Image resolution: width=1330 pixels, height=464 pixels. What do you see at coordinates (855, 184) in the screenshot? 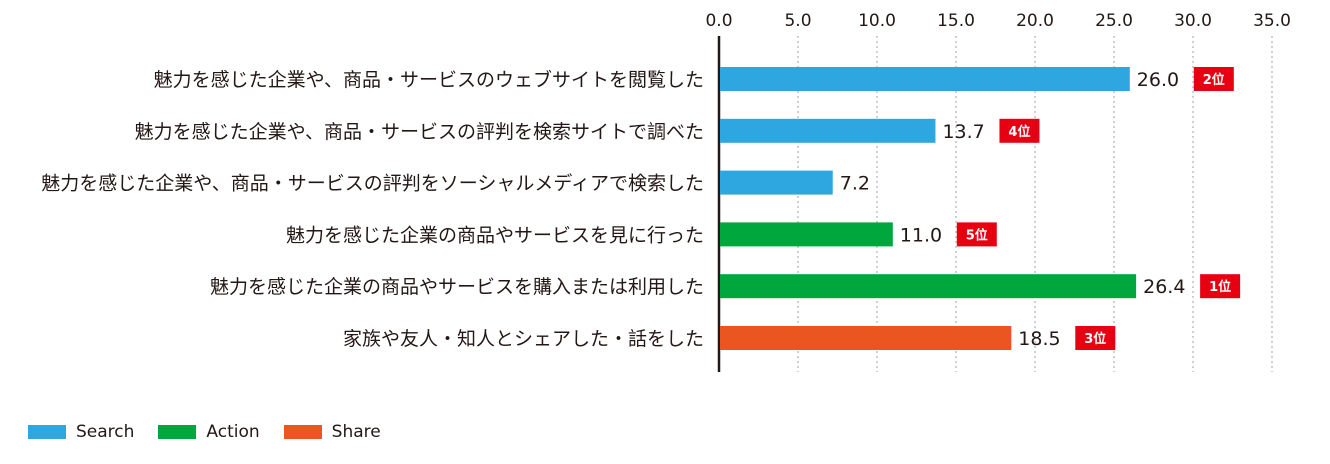
I see `value-label: 7.2` at bounding box center [855, 184].